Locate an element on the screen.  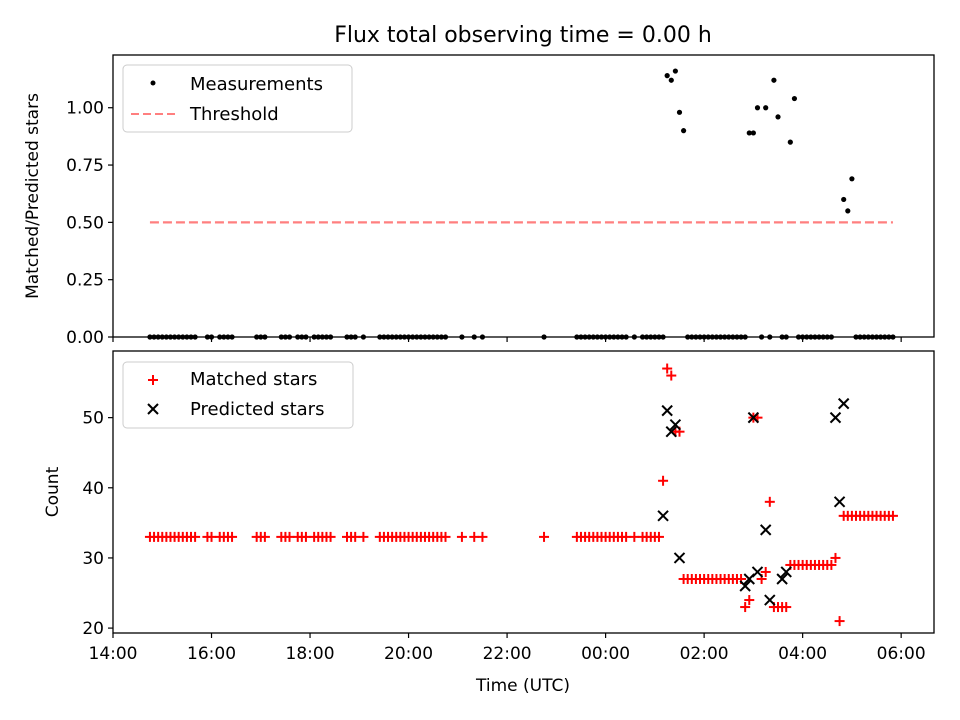
top-y-axis-label: Matched/Predicted stars is located at coordinates (33, 196).